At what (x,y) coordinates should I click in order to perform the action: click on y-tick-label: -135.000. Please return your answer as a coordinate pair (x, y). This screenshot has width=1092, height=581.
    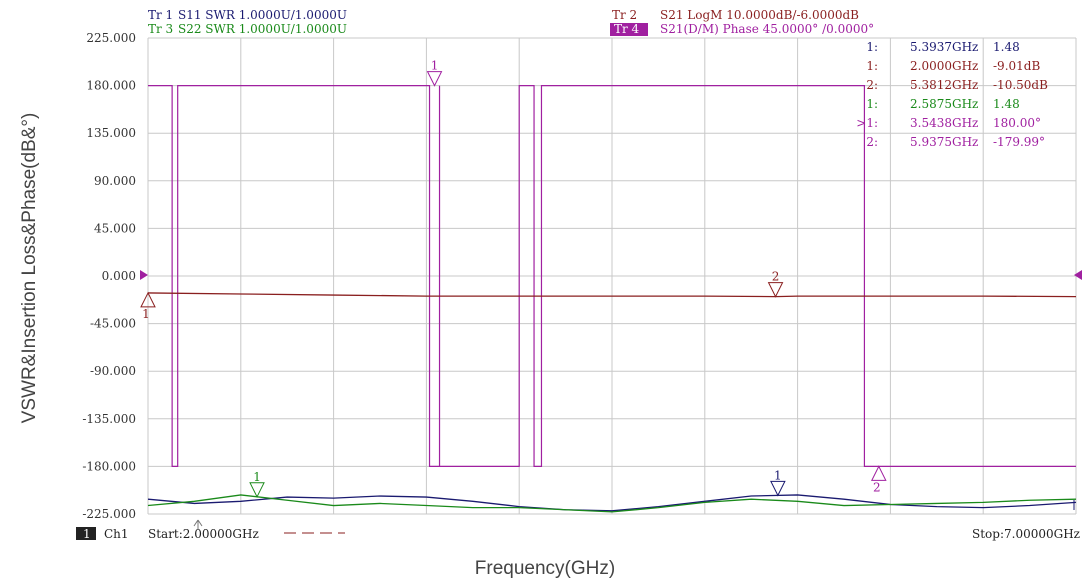
    Looking at the image, I should click on (109, 419).